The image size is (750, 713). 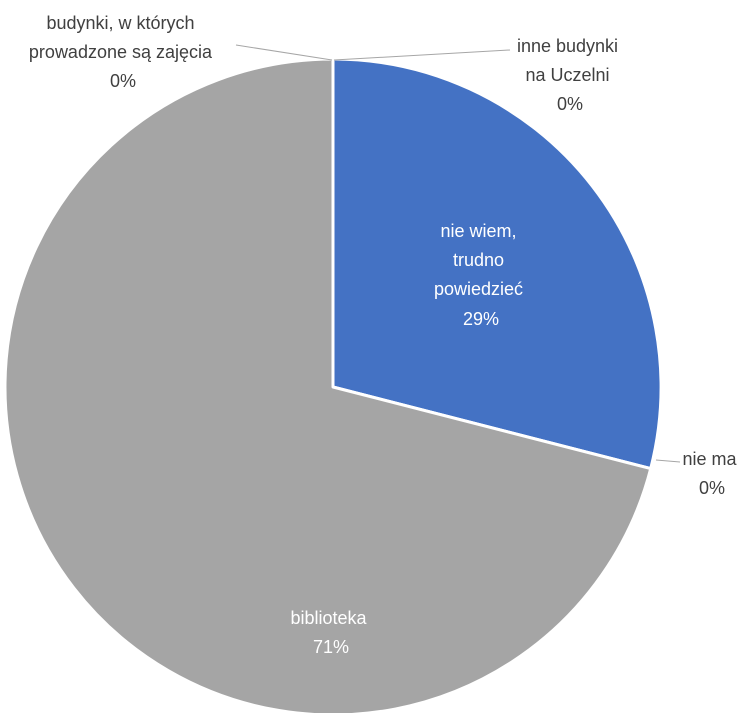 What do you see at coordinates (711, 473) in the screenshot?
I see `data-label-nie-ma: nie ma 0%` at bounding box center [711, 473].